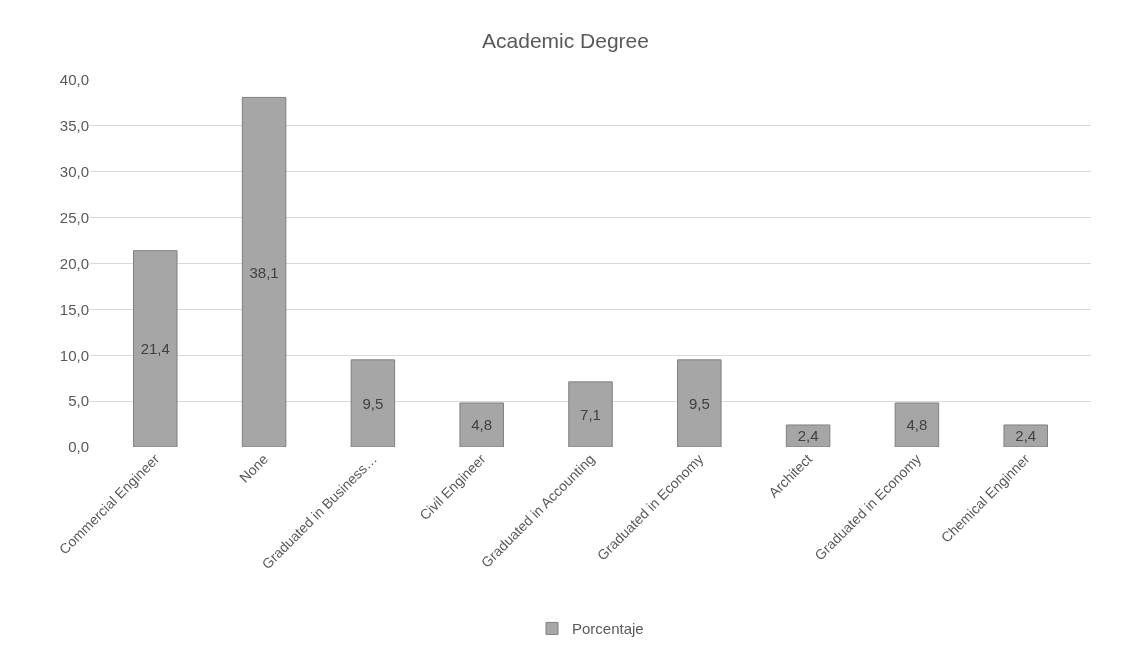 The height and width of the screenshot is (657, 1131). I want to click on y-tick-label: 20,0, so click(74, 263).